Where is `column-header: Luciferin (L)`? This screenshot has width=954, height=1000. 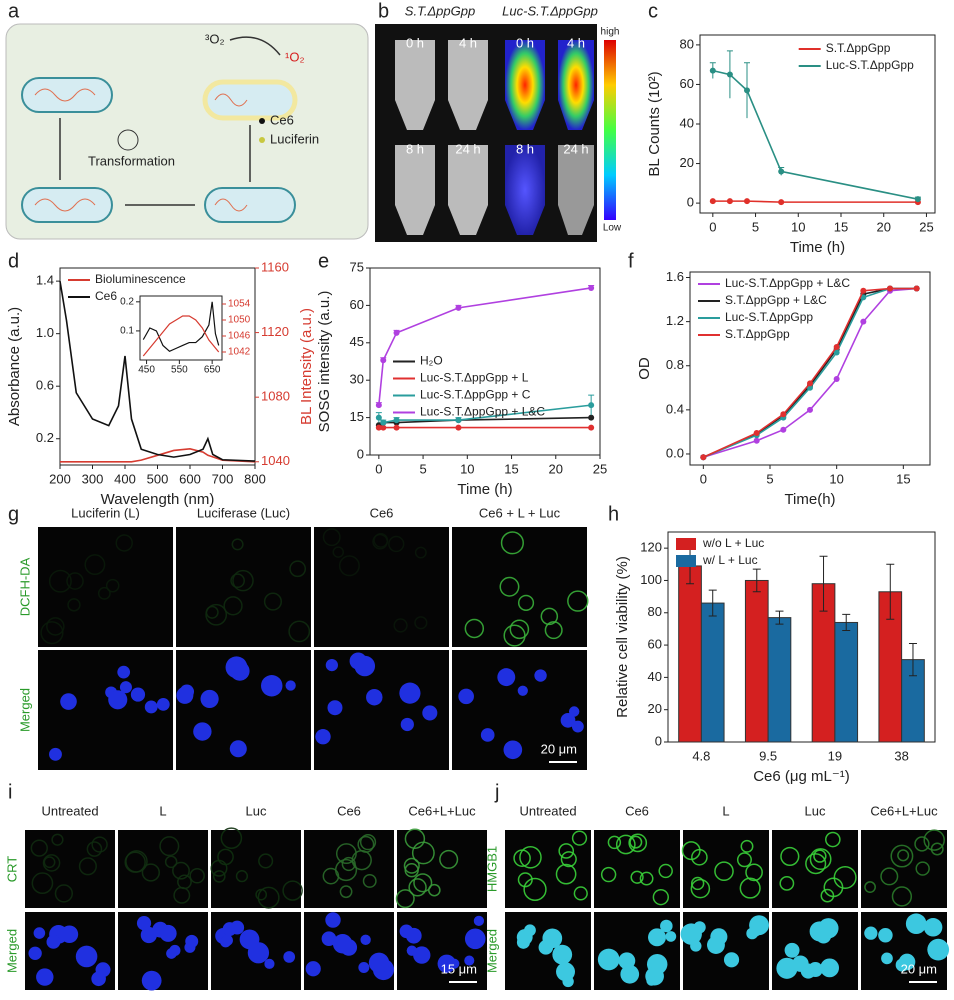 column-header: Luciferin (L) is located at coordinates (105, 512).